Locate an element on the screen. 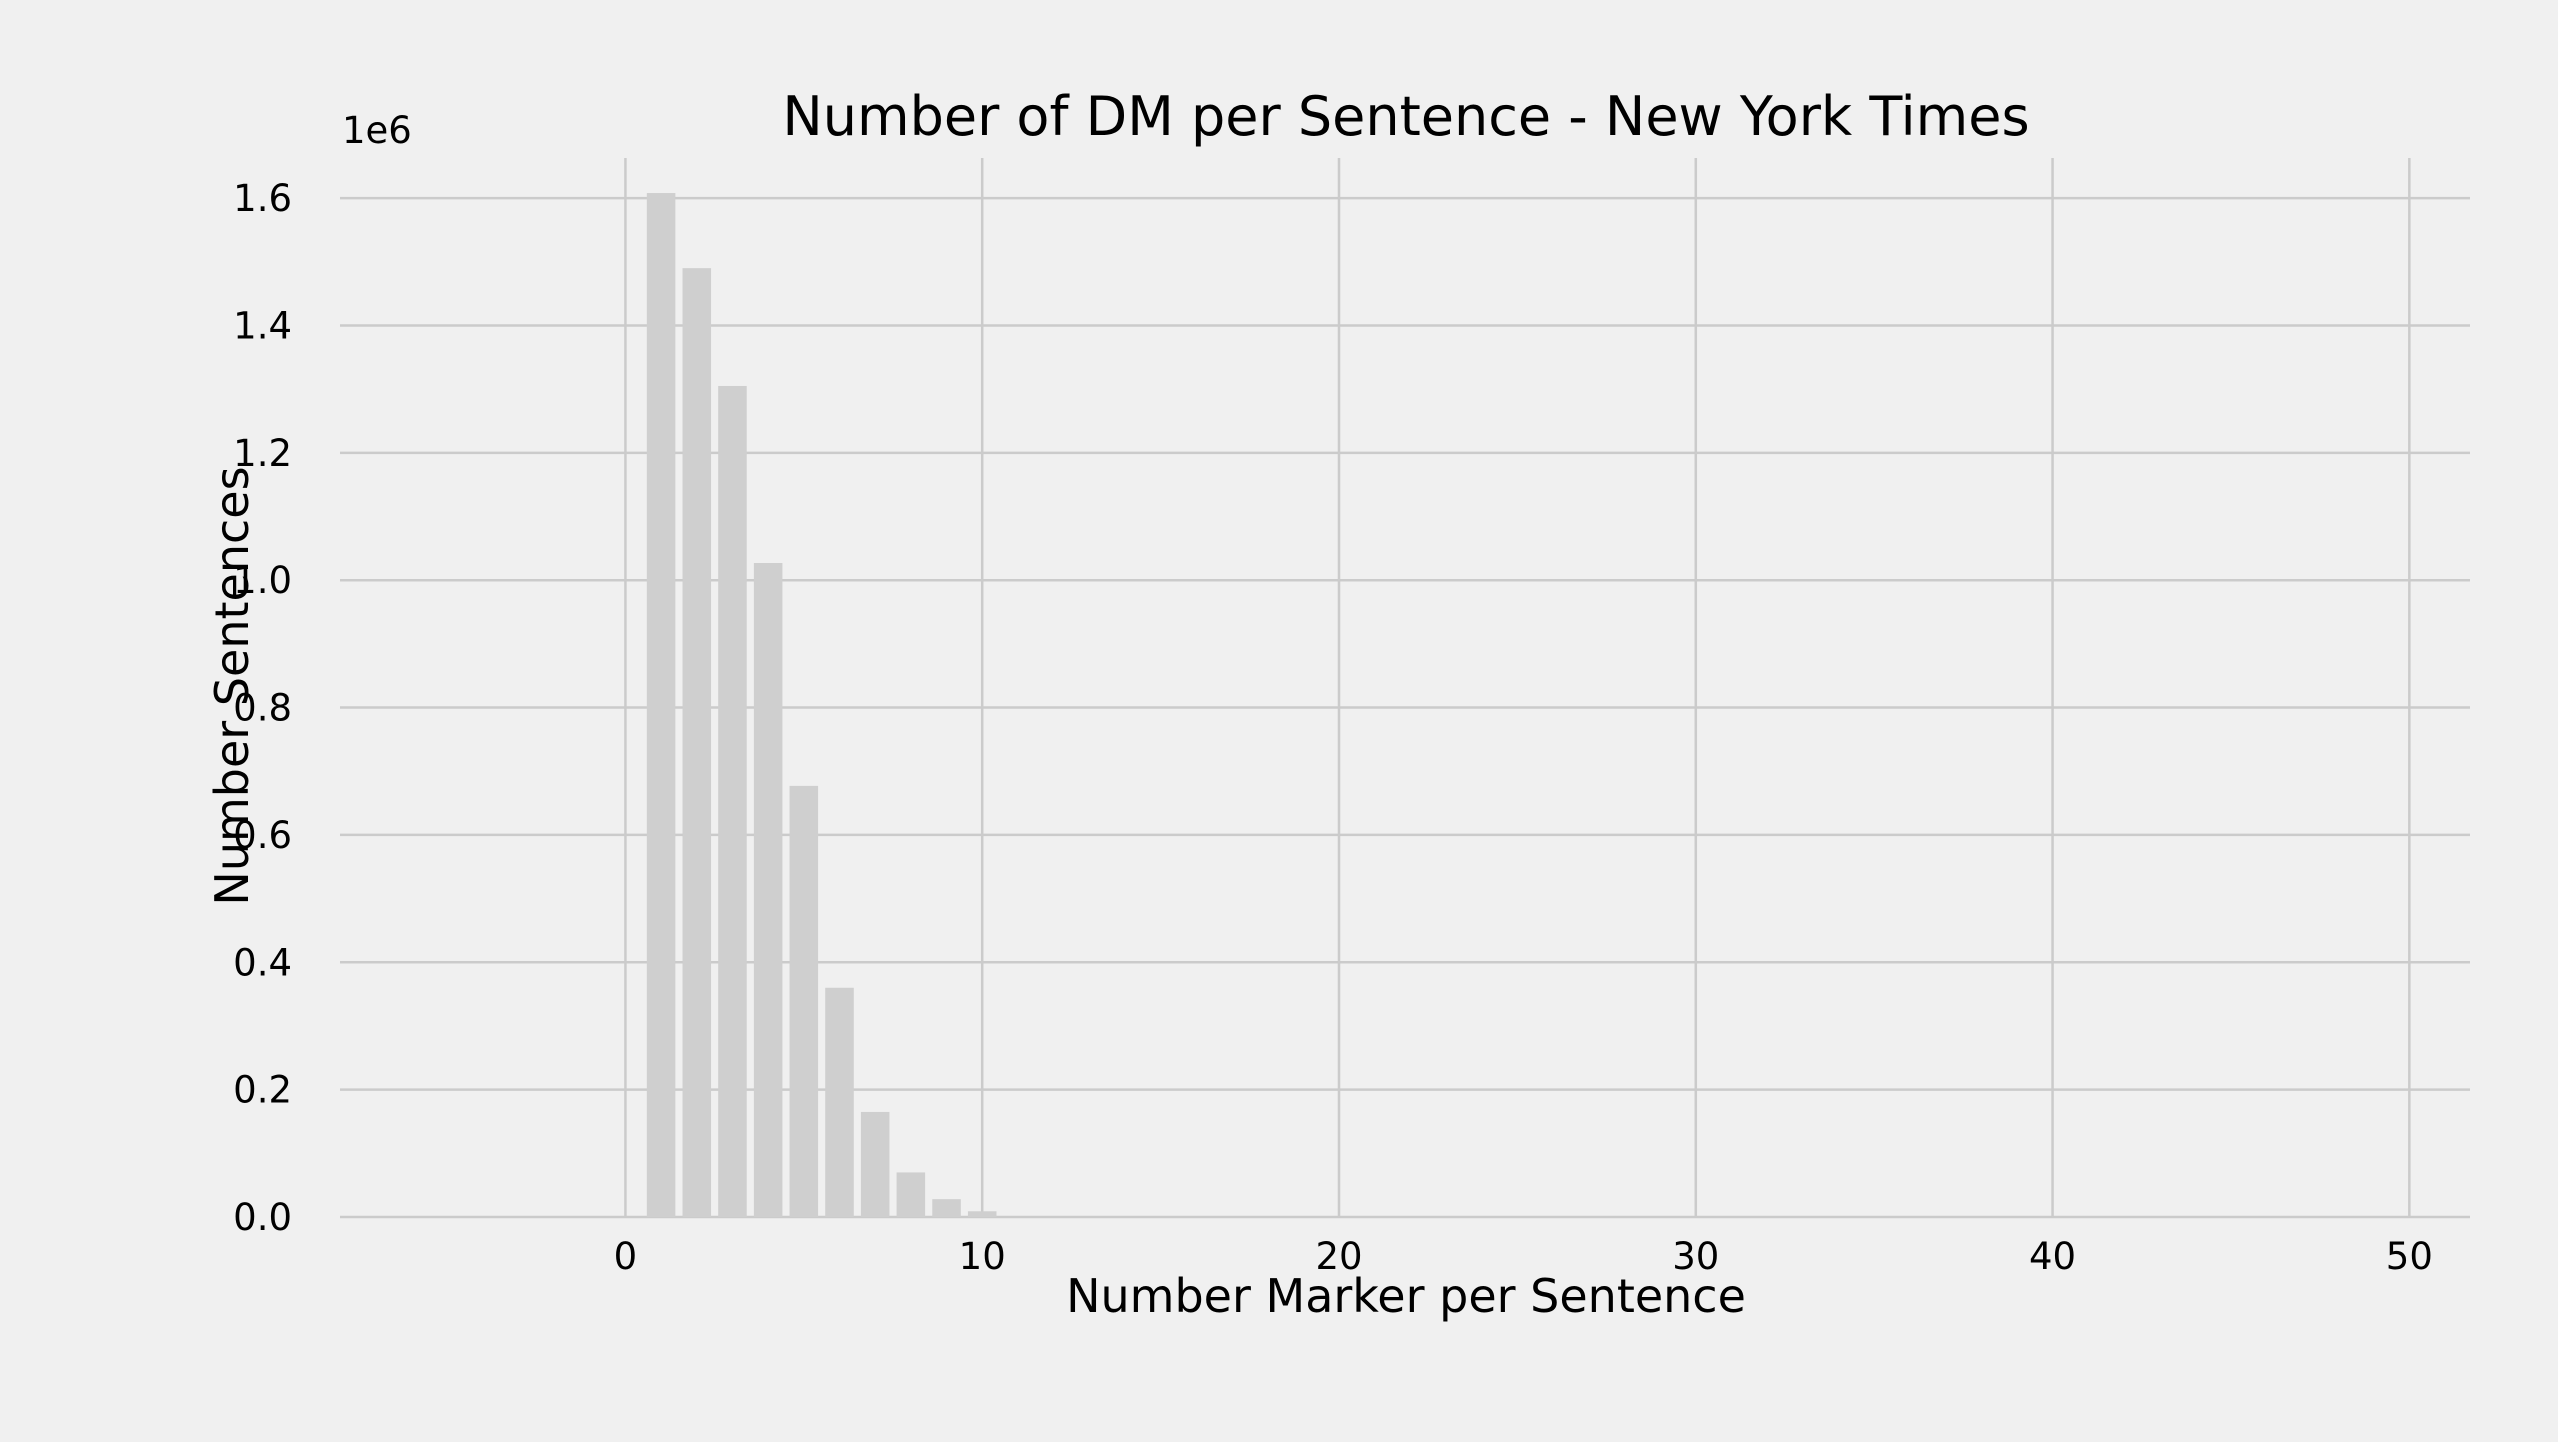  y-tick-label: 0.2 is located at coordinates (262, 1090).